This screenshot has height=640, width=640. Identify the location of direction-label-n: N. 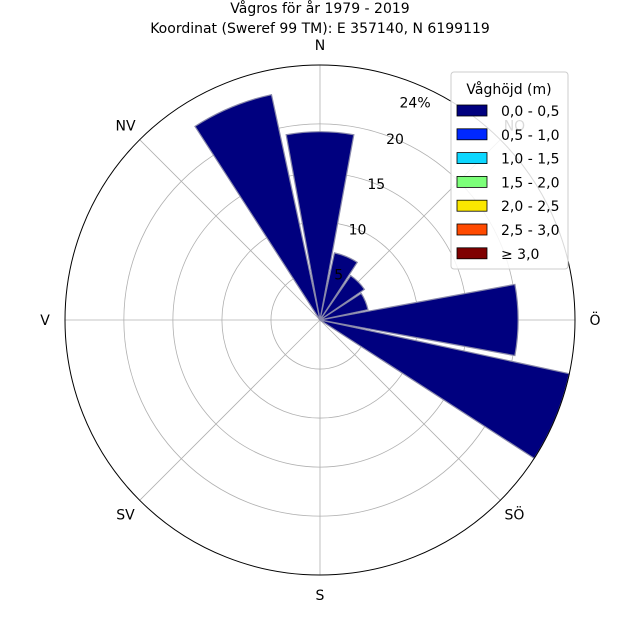
(320, 46).